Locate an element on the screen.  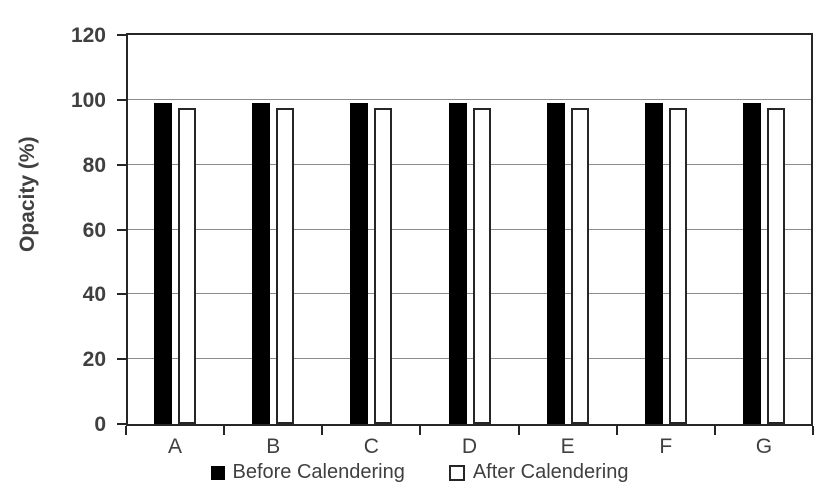
bar-before-B is located at coordinates (261, 263).